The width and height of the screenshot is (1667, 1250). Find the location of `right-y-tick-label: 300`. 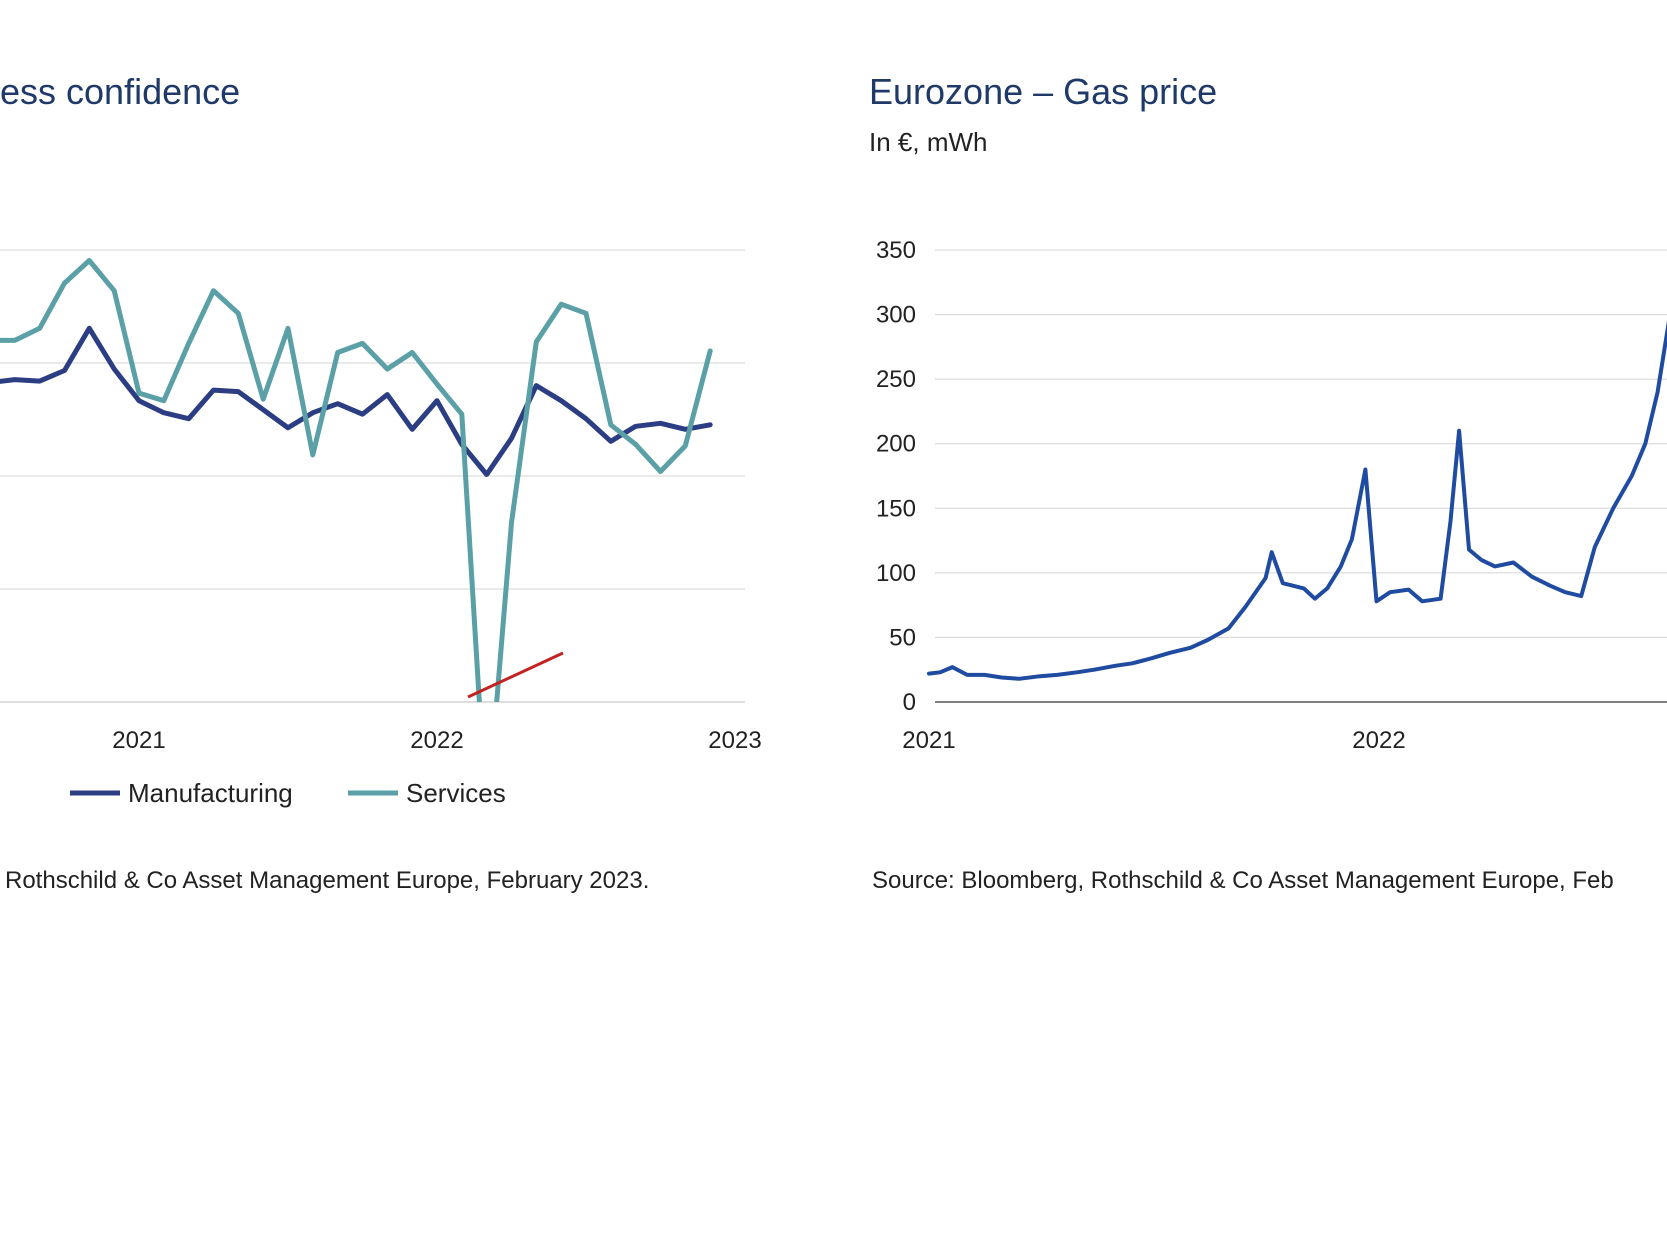

right-y-tick-label: 300 is located at coordinates (896, 315).